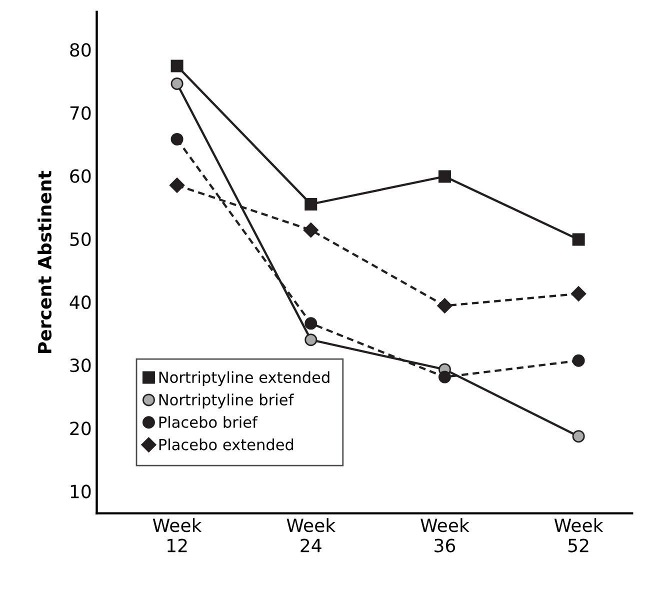 The image size is (645, 590). Describe the element at coordinates (226, 401) in the screenshot. I see `legend-label: Nortriptyline brief` at that location.